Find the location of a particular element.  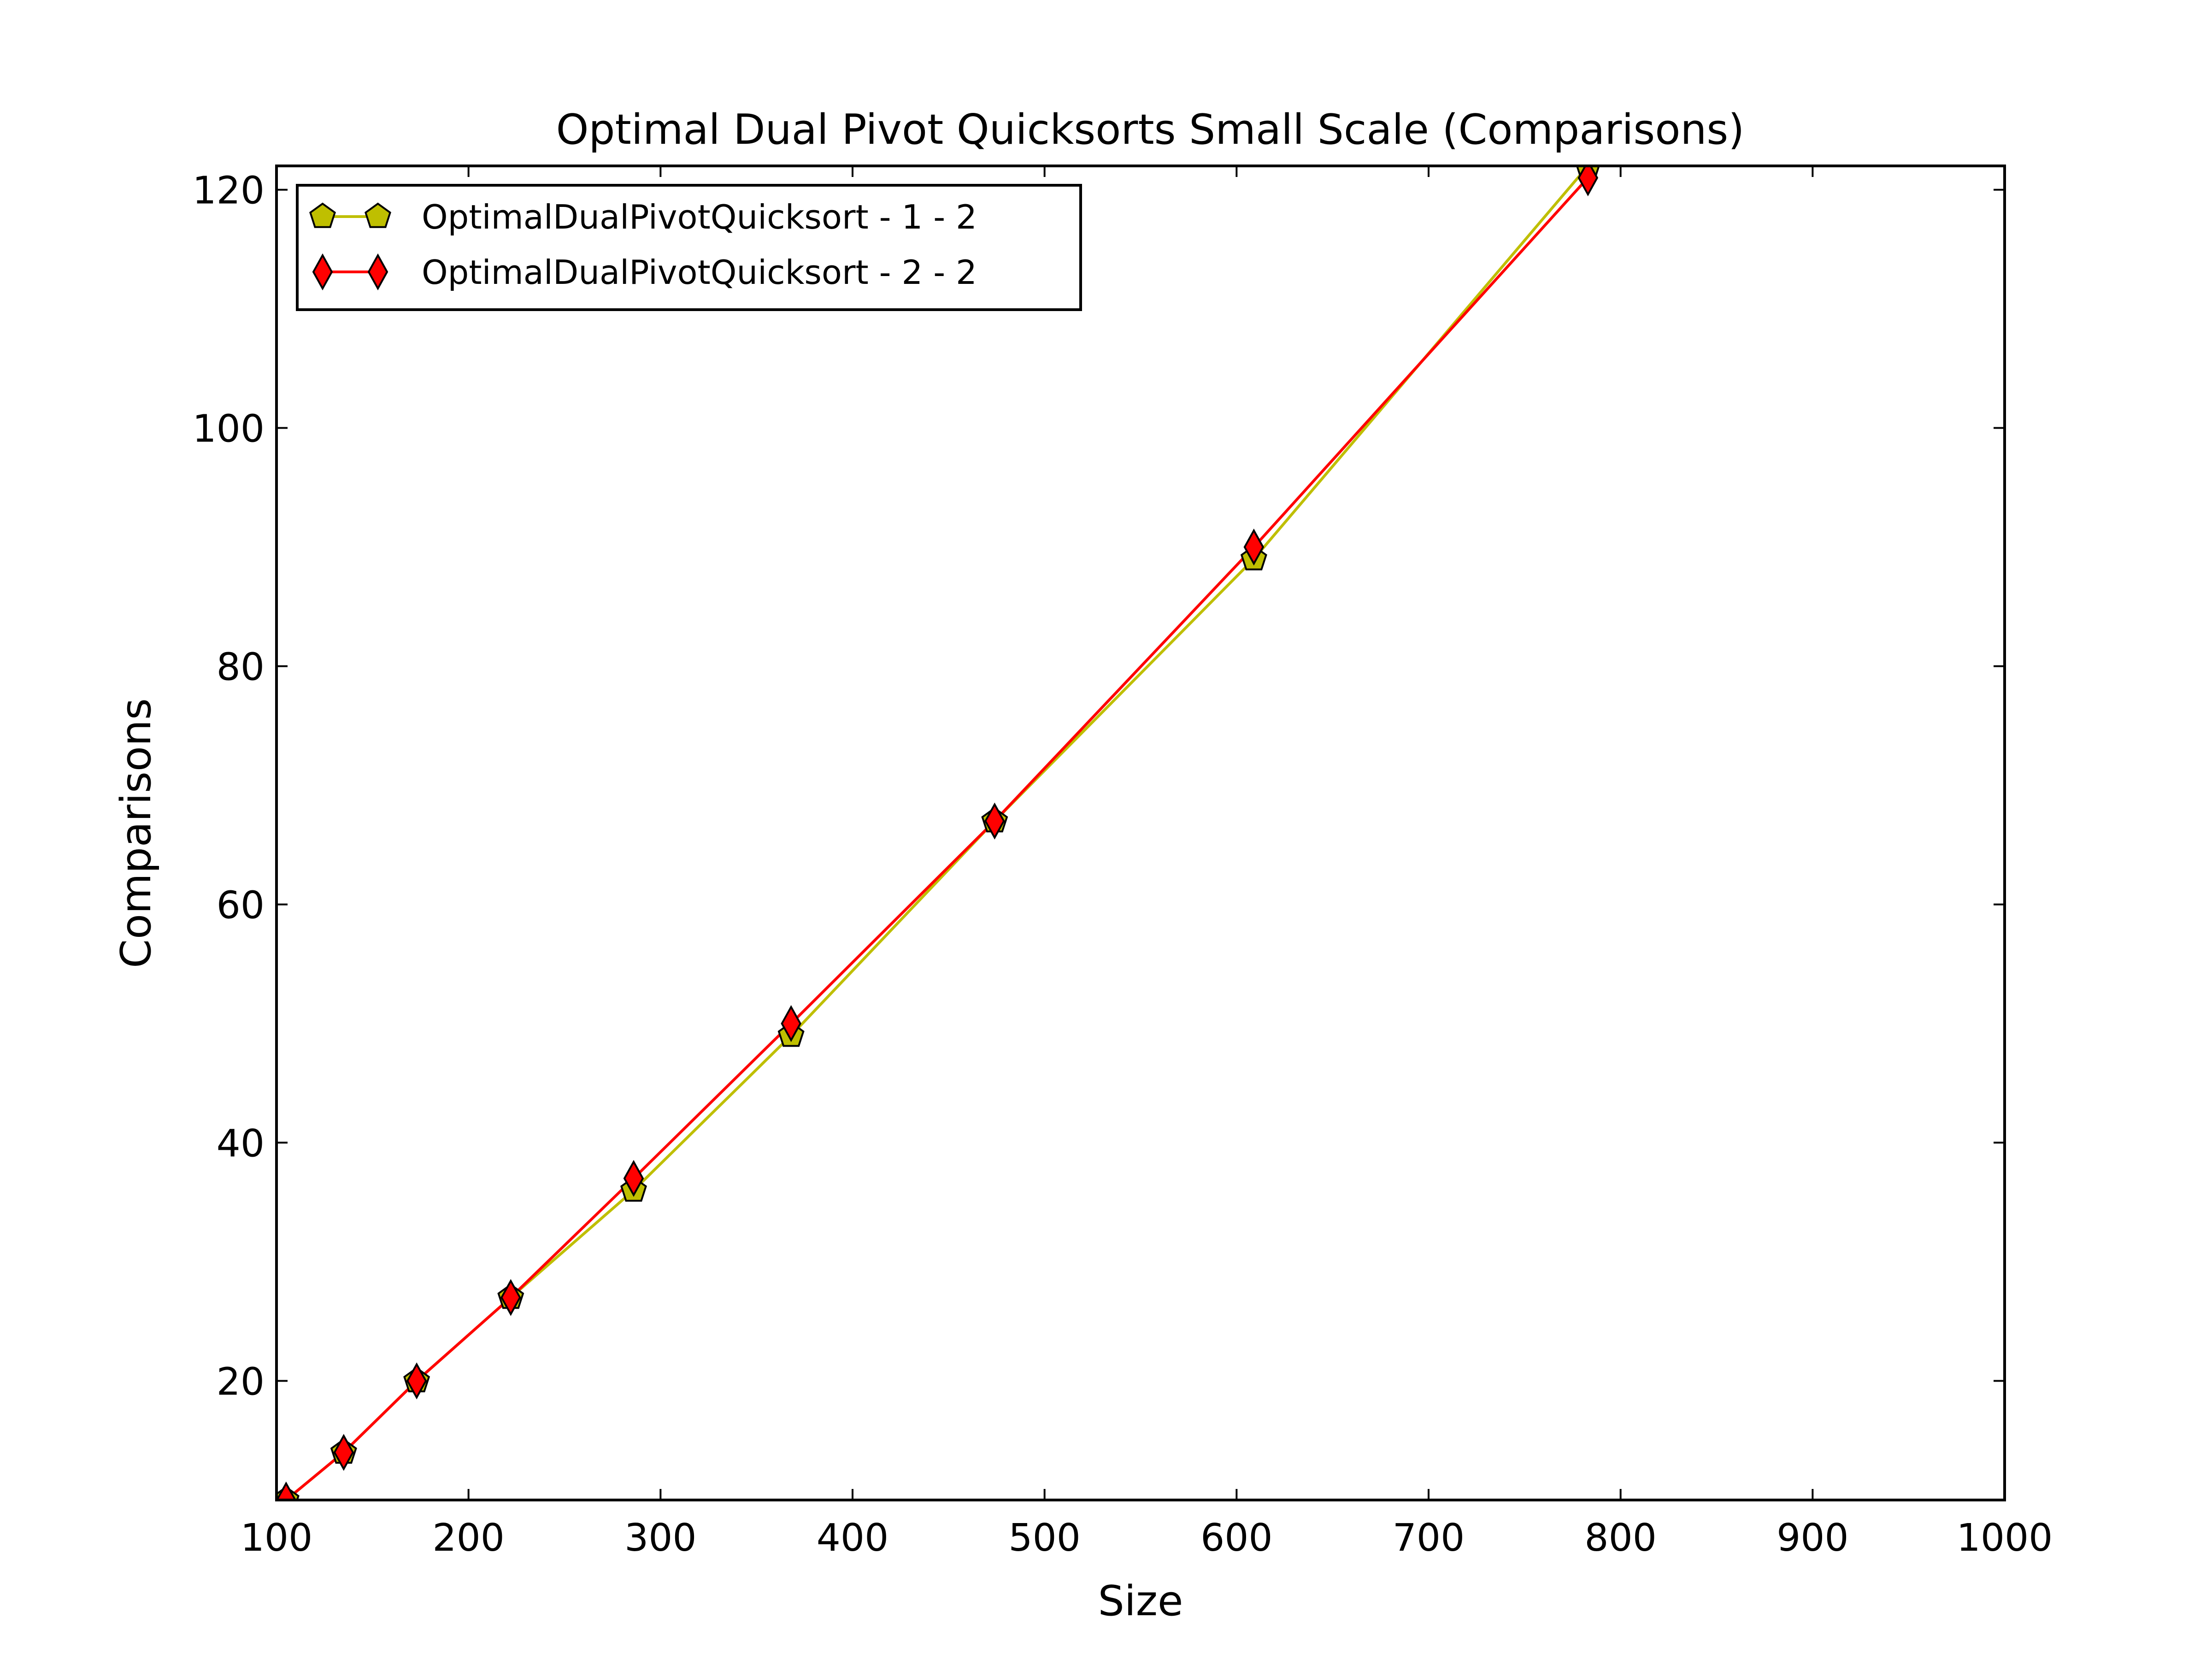

x-tick-label: 1000 is located at coordinates (2005, 1538).